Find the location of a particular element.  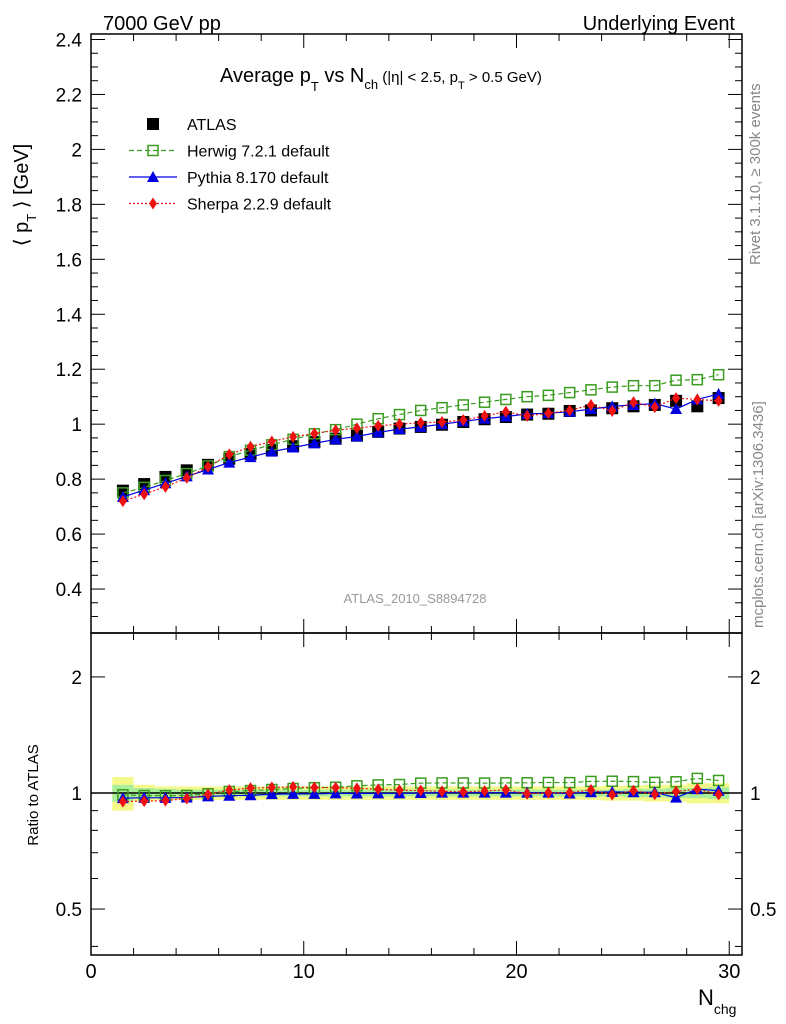

x-tick-label: 10 is located at coordinates (304, 972).